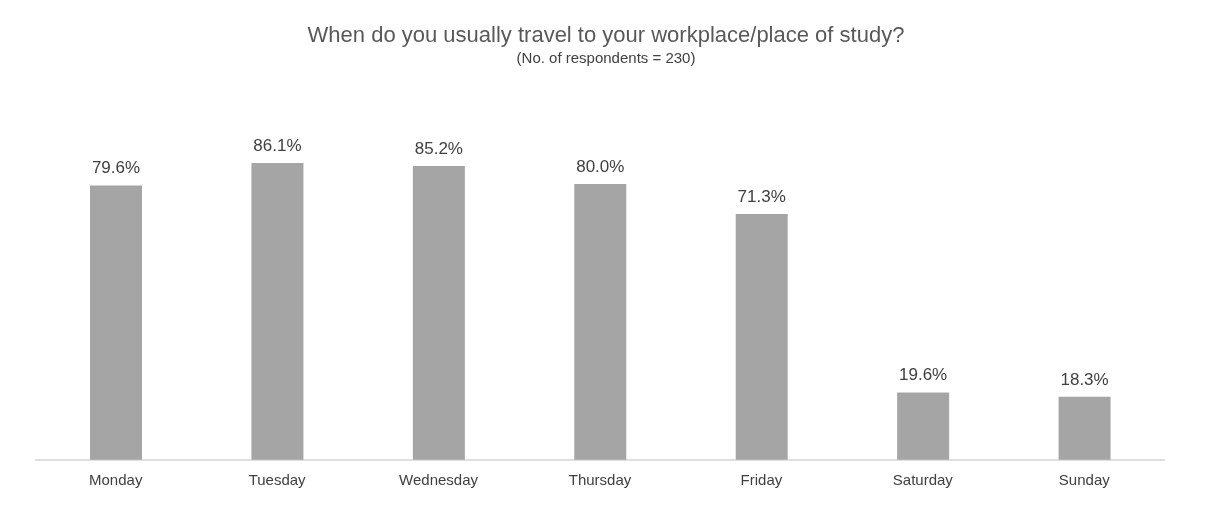 The image size is (1212, 508). Describe the element at coordinates (438, 149) in the screenshot. I see `data-label: 85.2%` at that location.